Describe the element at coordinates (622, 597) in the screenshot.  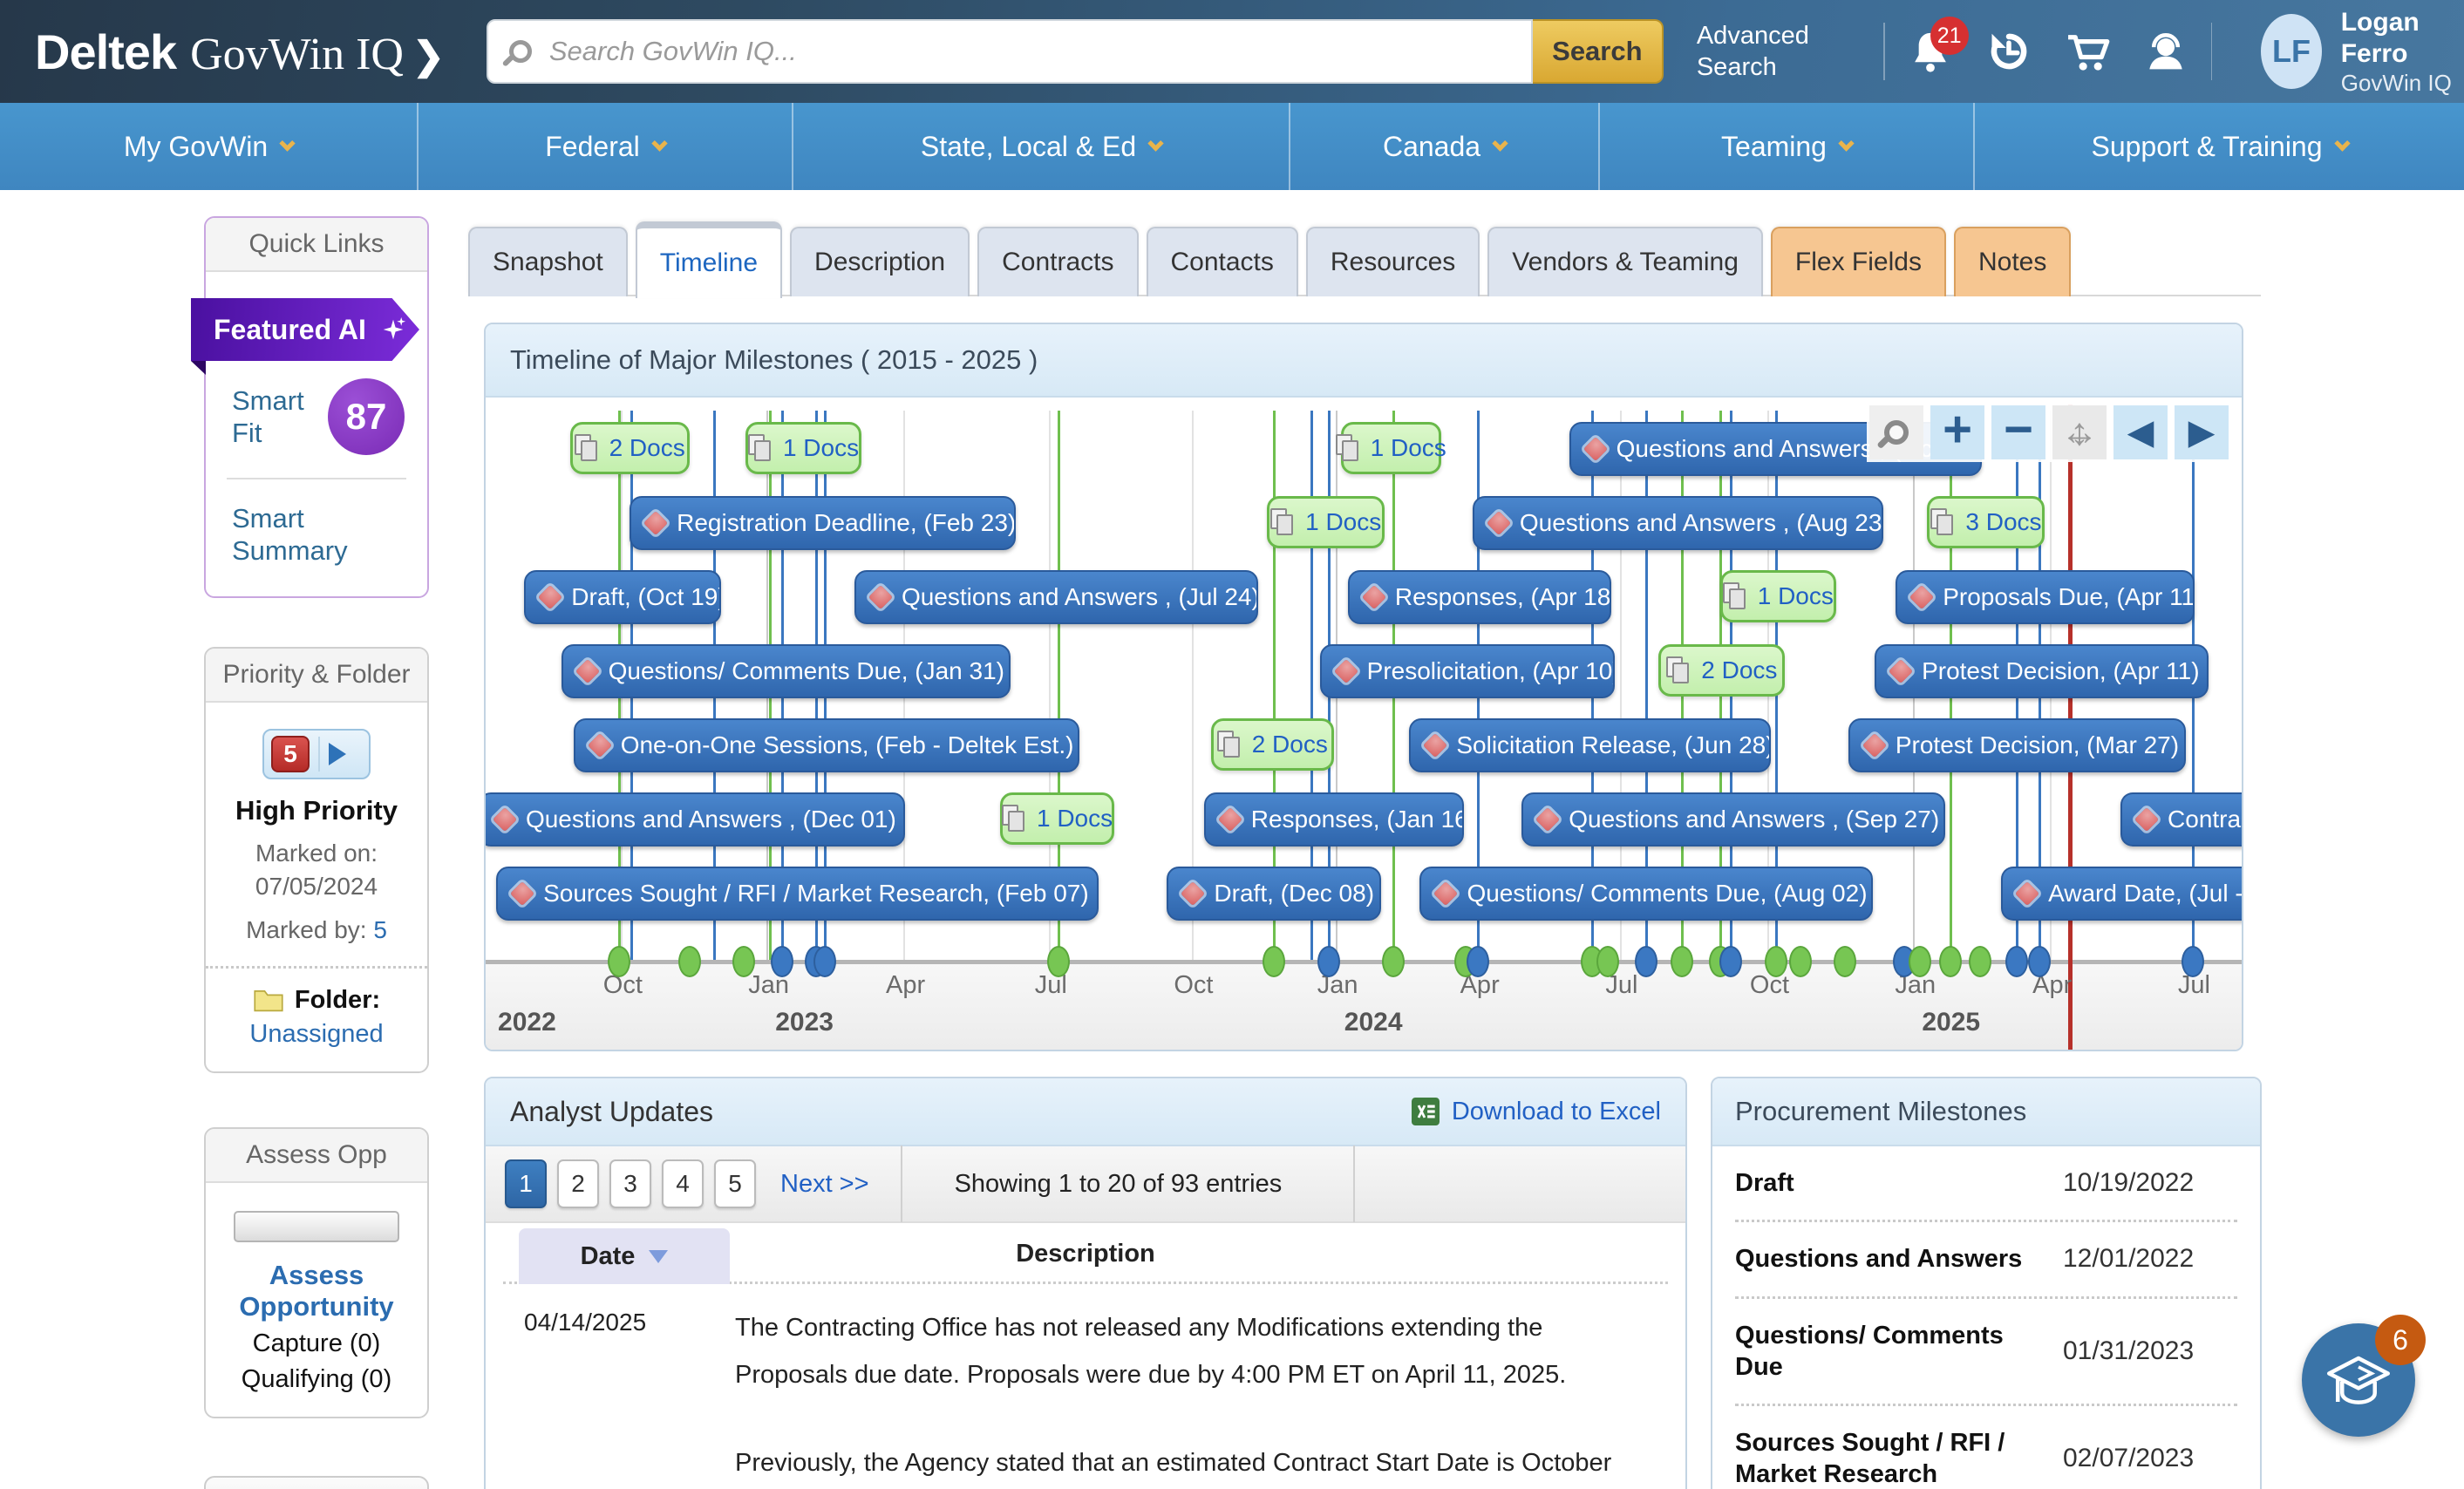
I see `milestone-bar: Draft, (Oct 19)` at that location.